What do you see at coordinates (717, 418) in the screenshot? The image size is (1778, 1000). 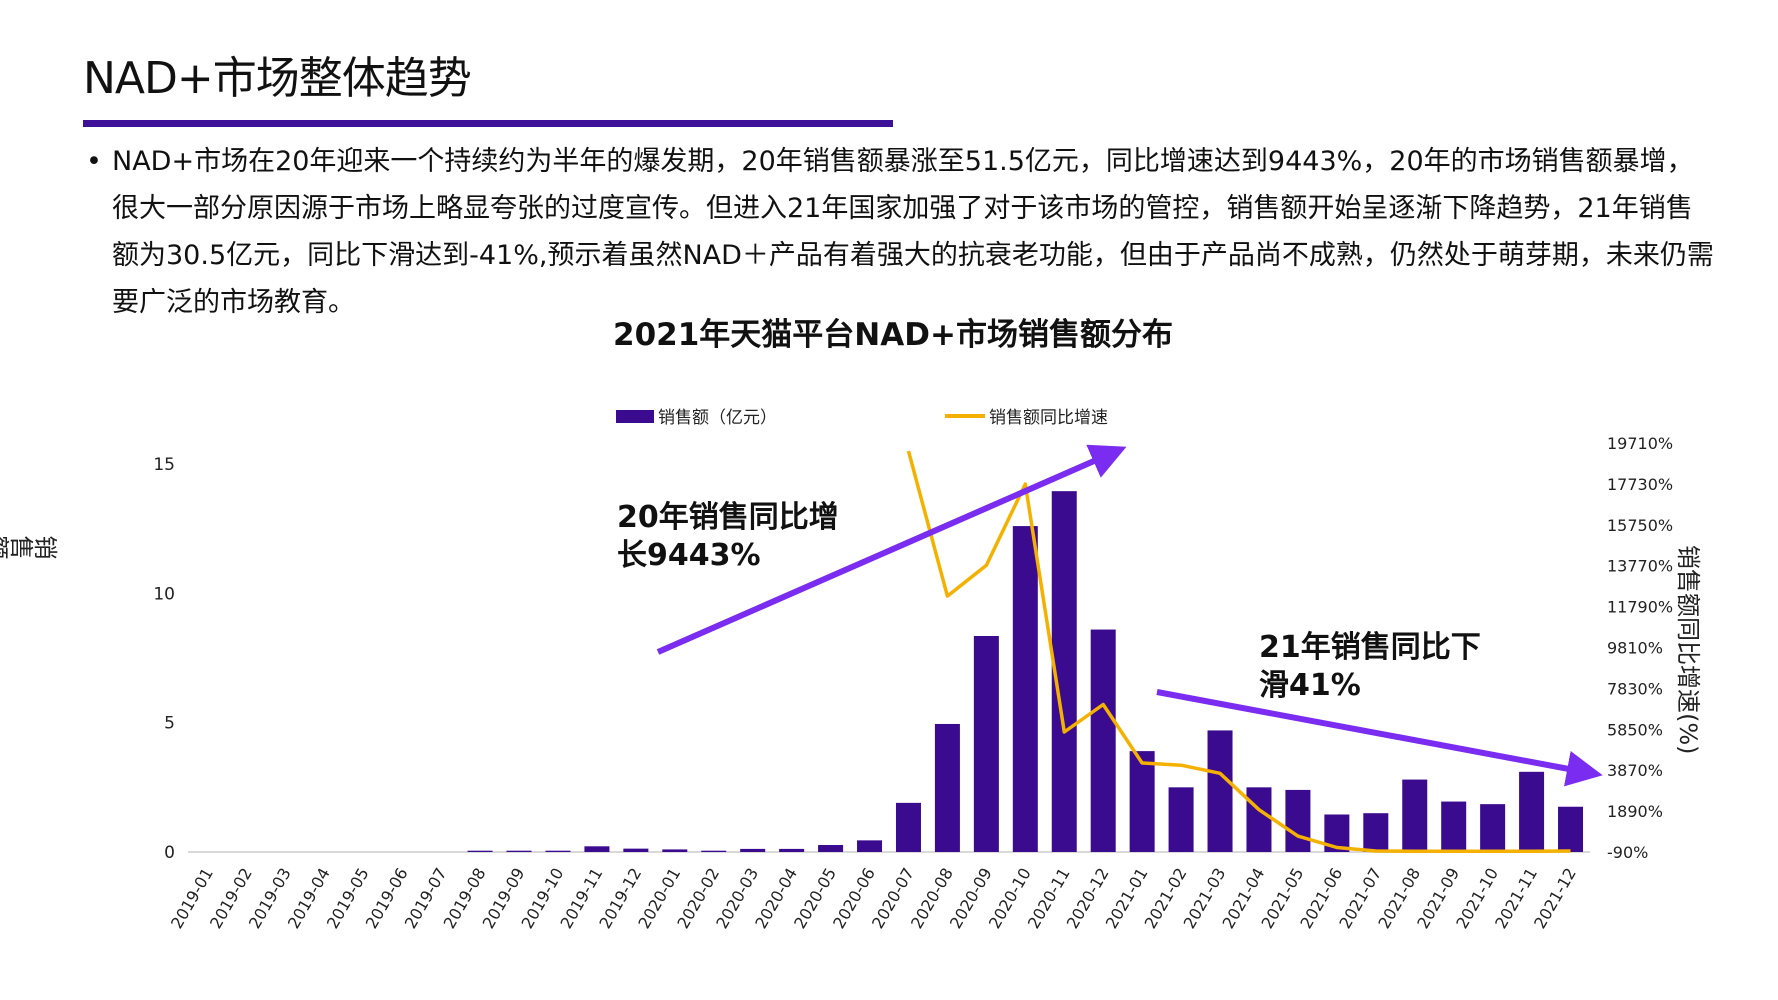 I see `legend-bar-label: 销售额（亿元）` at bounding box center [717, 418].